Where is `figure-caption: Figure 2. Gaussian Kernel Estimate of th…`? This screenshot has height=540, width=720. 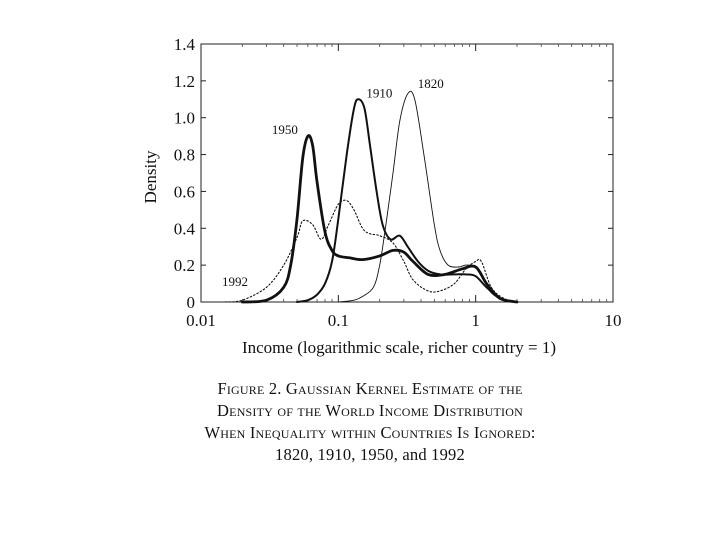
figure-caption: Figure 2. Gaussian Kernel Estimate of th… is located at coordinates (370, 422).